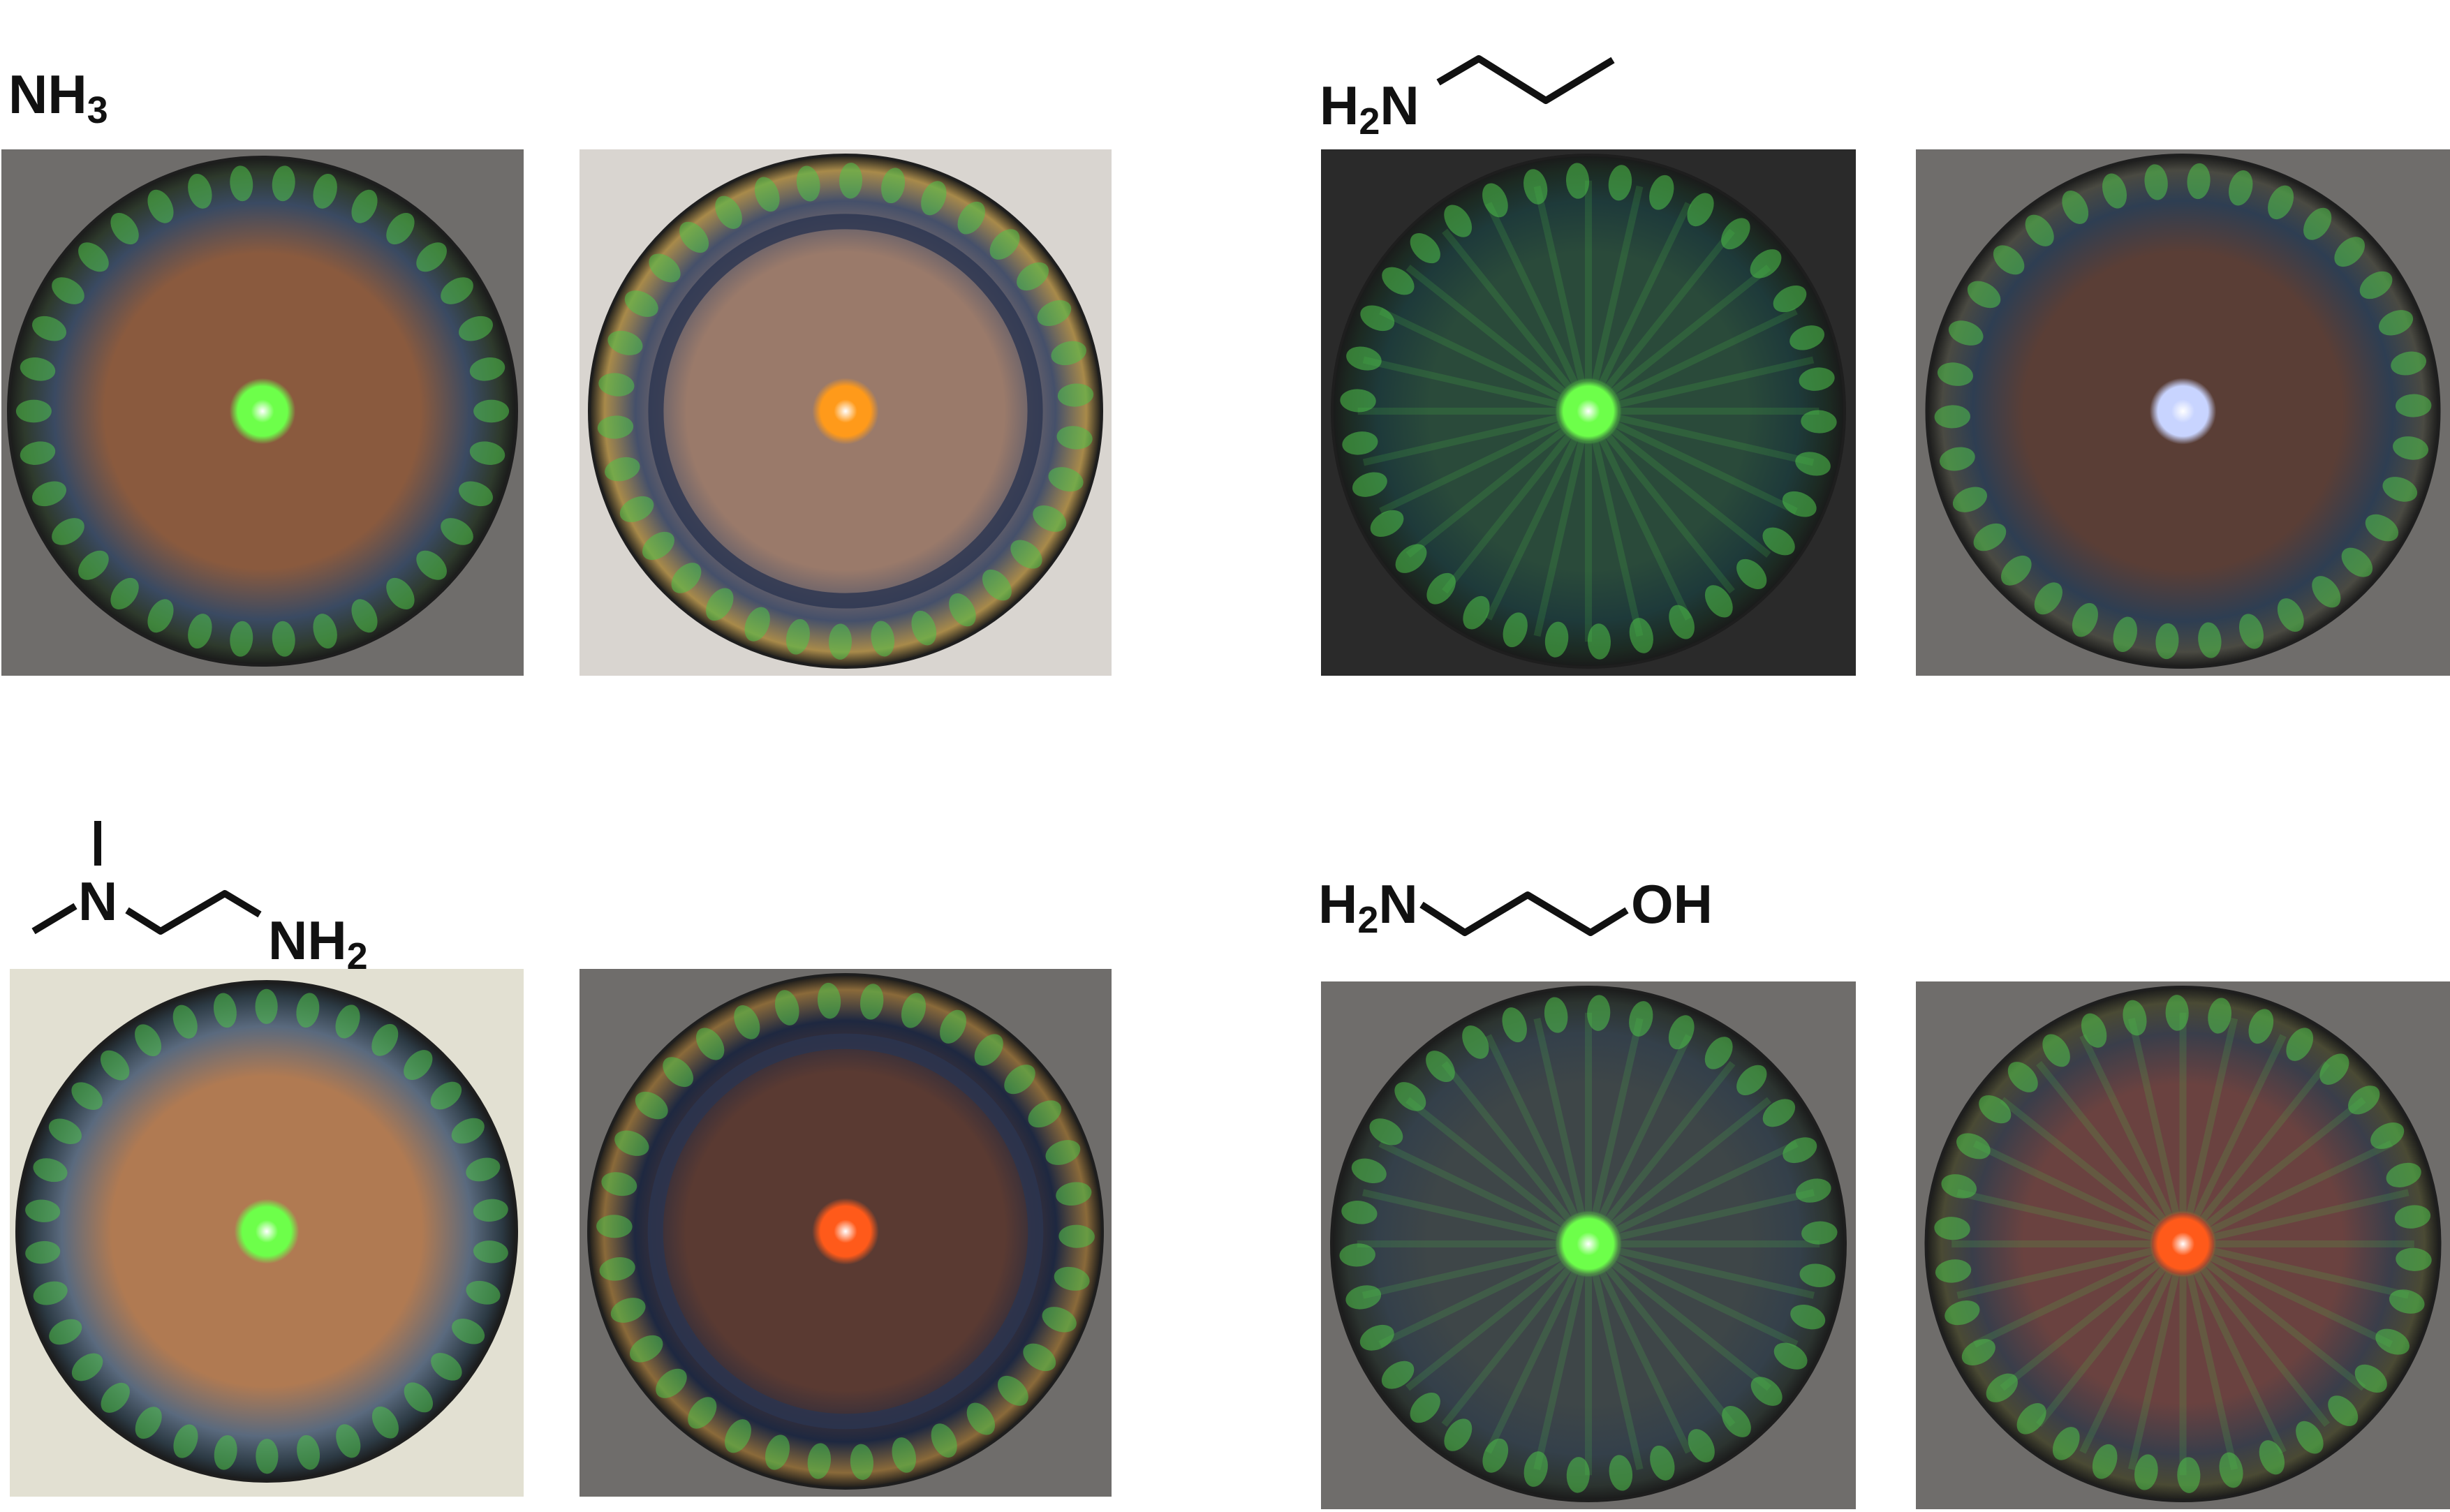  Describe the element at coordinates (318, 944) in the screenshot. I see `label-amine-nh2: NH2` at that location.